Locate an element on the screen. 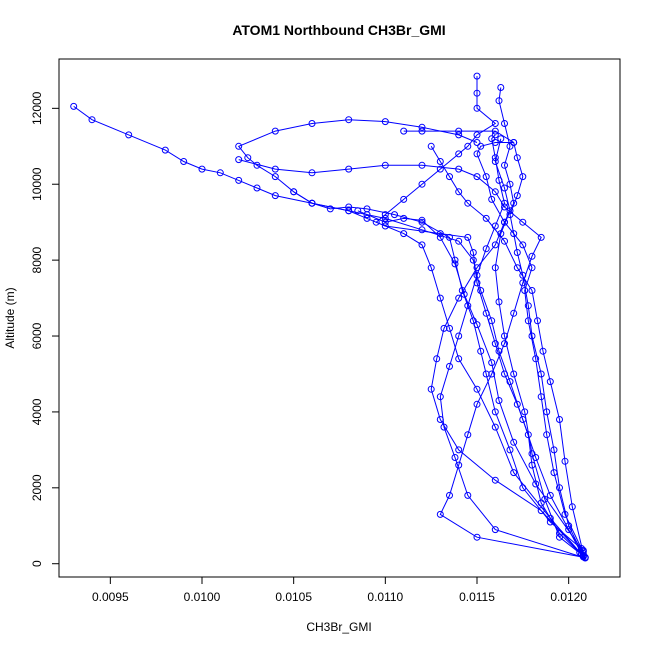  y-tick-label: 6000 is located at coordinates (37, 335).